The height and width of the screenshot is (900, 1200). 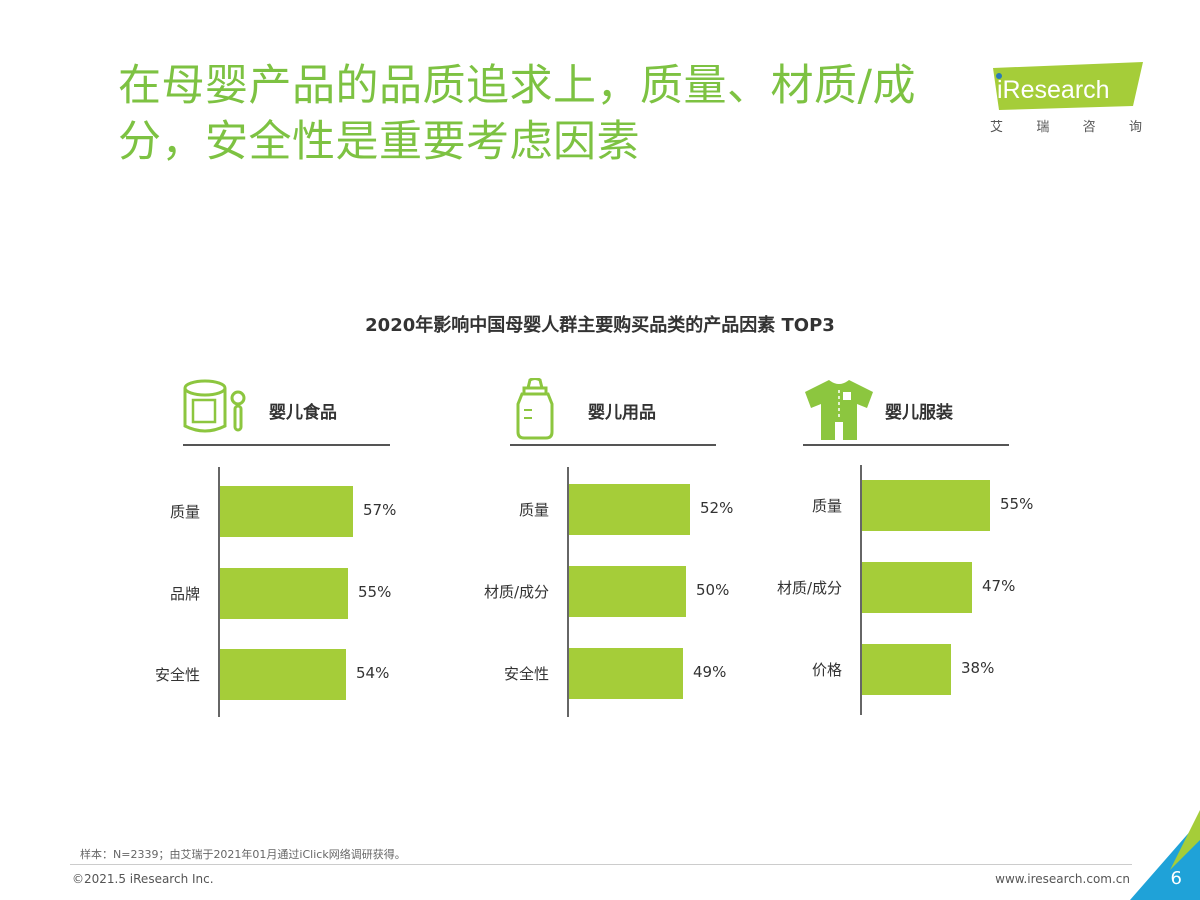 I want to click on data-label: 52%, so click(x=717, y=508).